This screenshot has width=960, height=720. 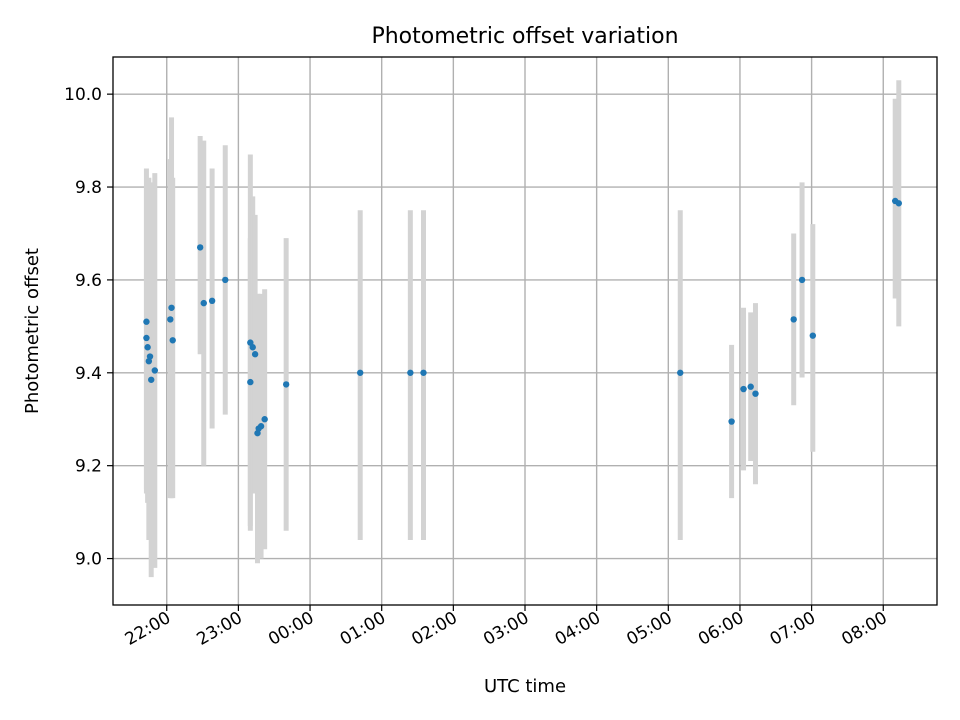 I want to click on y-tick-label: 9.6, so click(x=88, y=281).